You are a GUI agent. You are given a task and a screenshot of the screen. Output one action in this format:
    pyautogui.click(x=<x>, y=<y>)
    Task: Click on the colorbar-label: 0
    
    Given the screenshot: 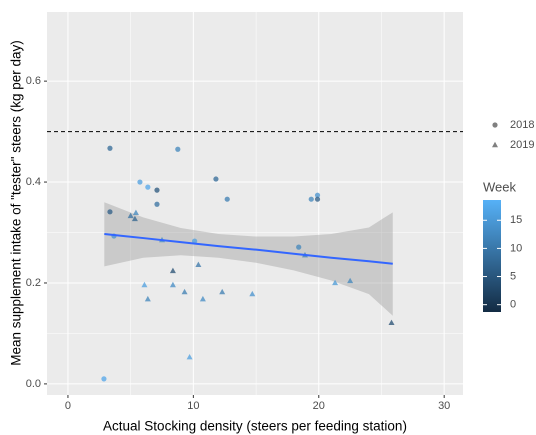 What is the action you would take?
    pyautogui.click(x=513, y=305)
    